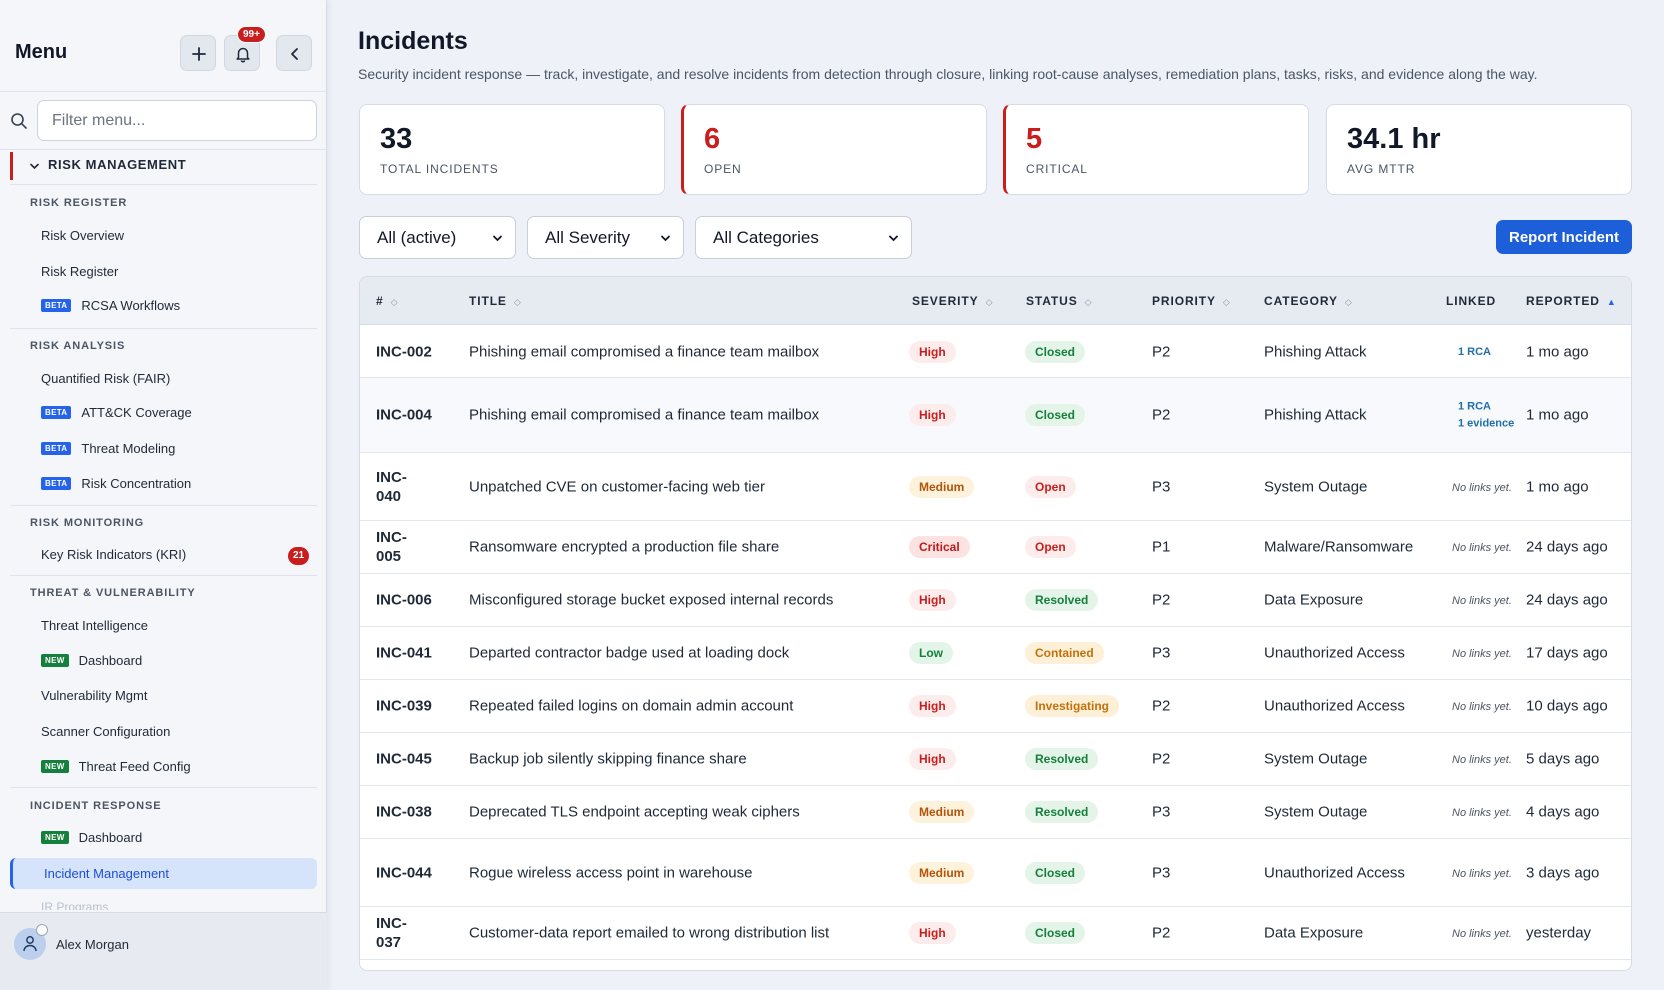 The height and width of the screenshot is (990, 1664). I want to click on incident-id: INC-006, so click(404, 600).